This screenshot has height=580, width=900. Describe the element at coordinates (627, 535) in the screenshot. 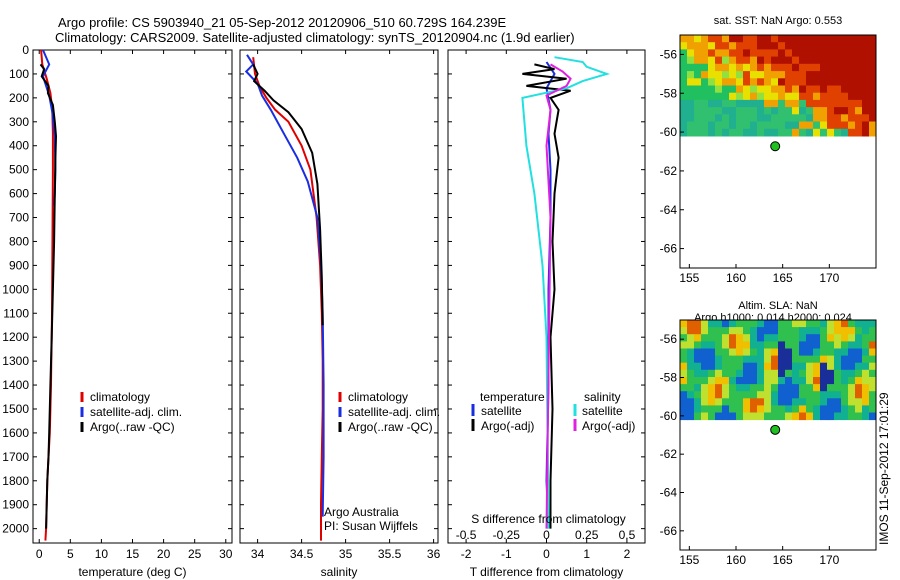

I see `x2-tick-label: 0.5` at that location.